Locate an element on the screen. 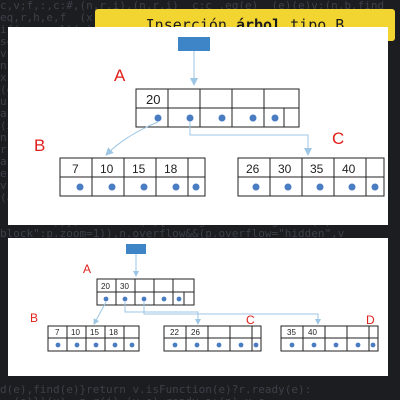 The width and height of the screenshot is (400, 400). level-label-c-after: C is located at coordinates (250, 320).